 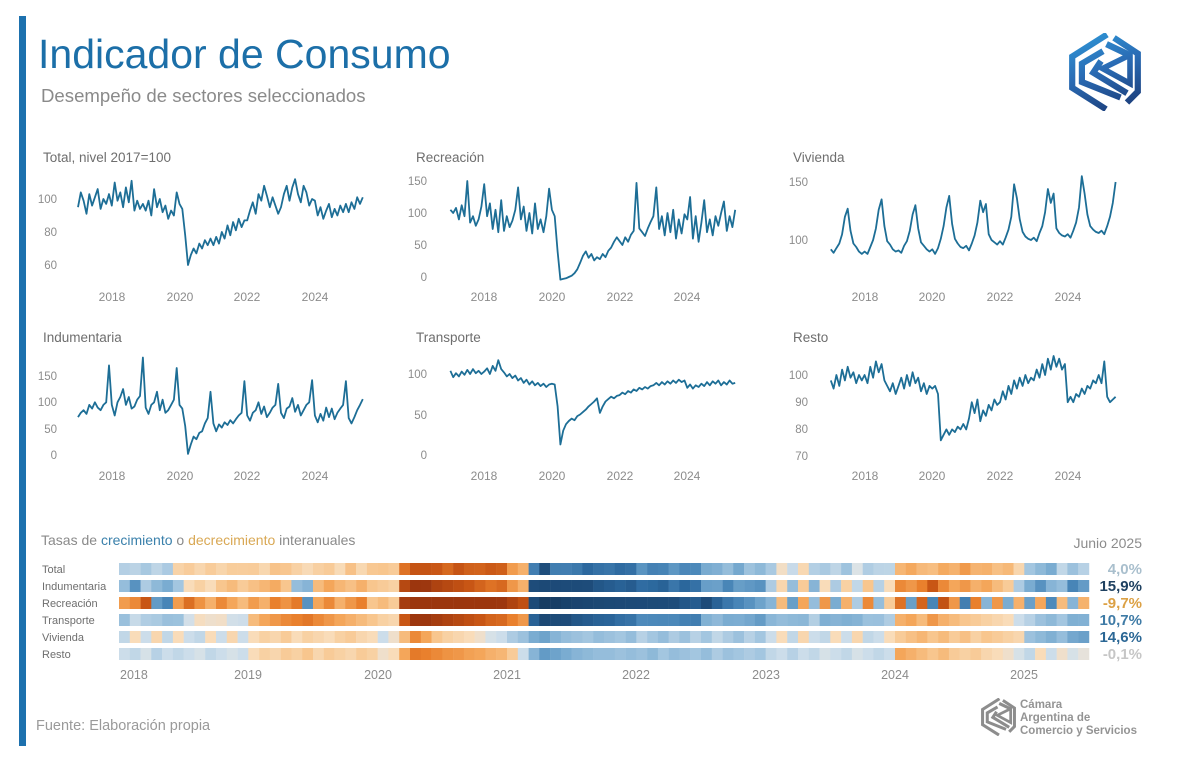 I want to click on svg-text: Total, nivel 2017=100, so click(x=107, y=157).